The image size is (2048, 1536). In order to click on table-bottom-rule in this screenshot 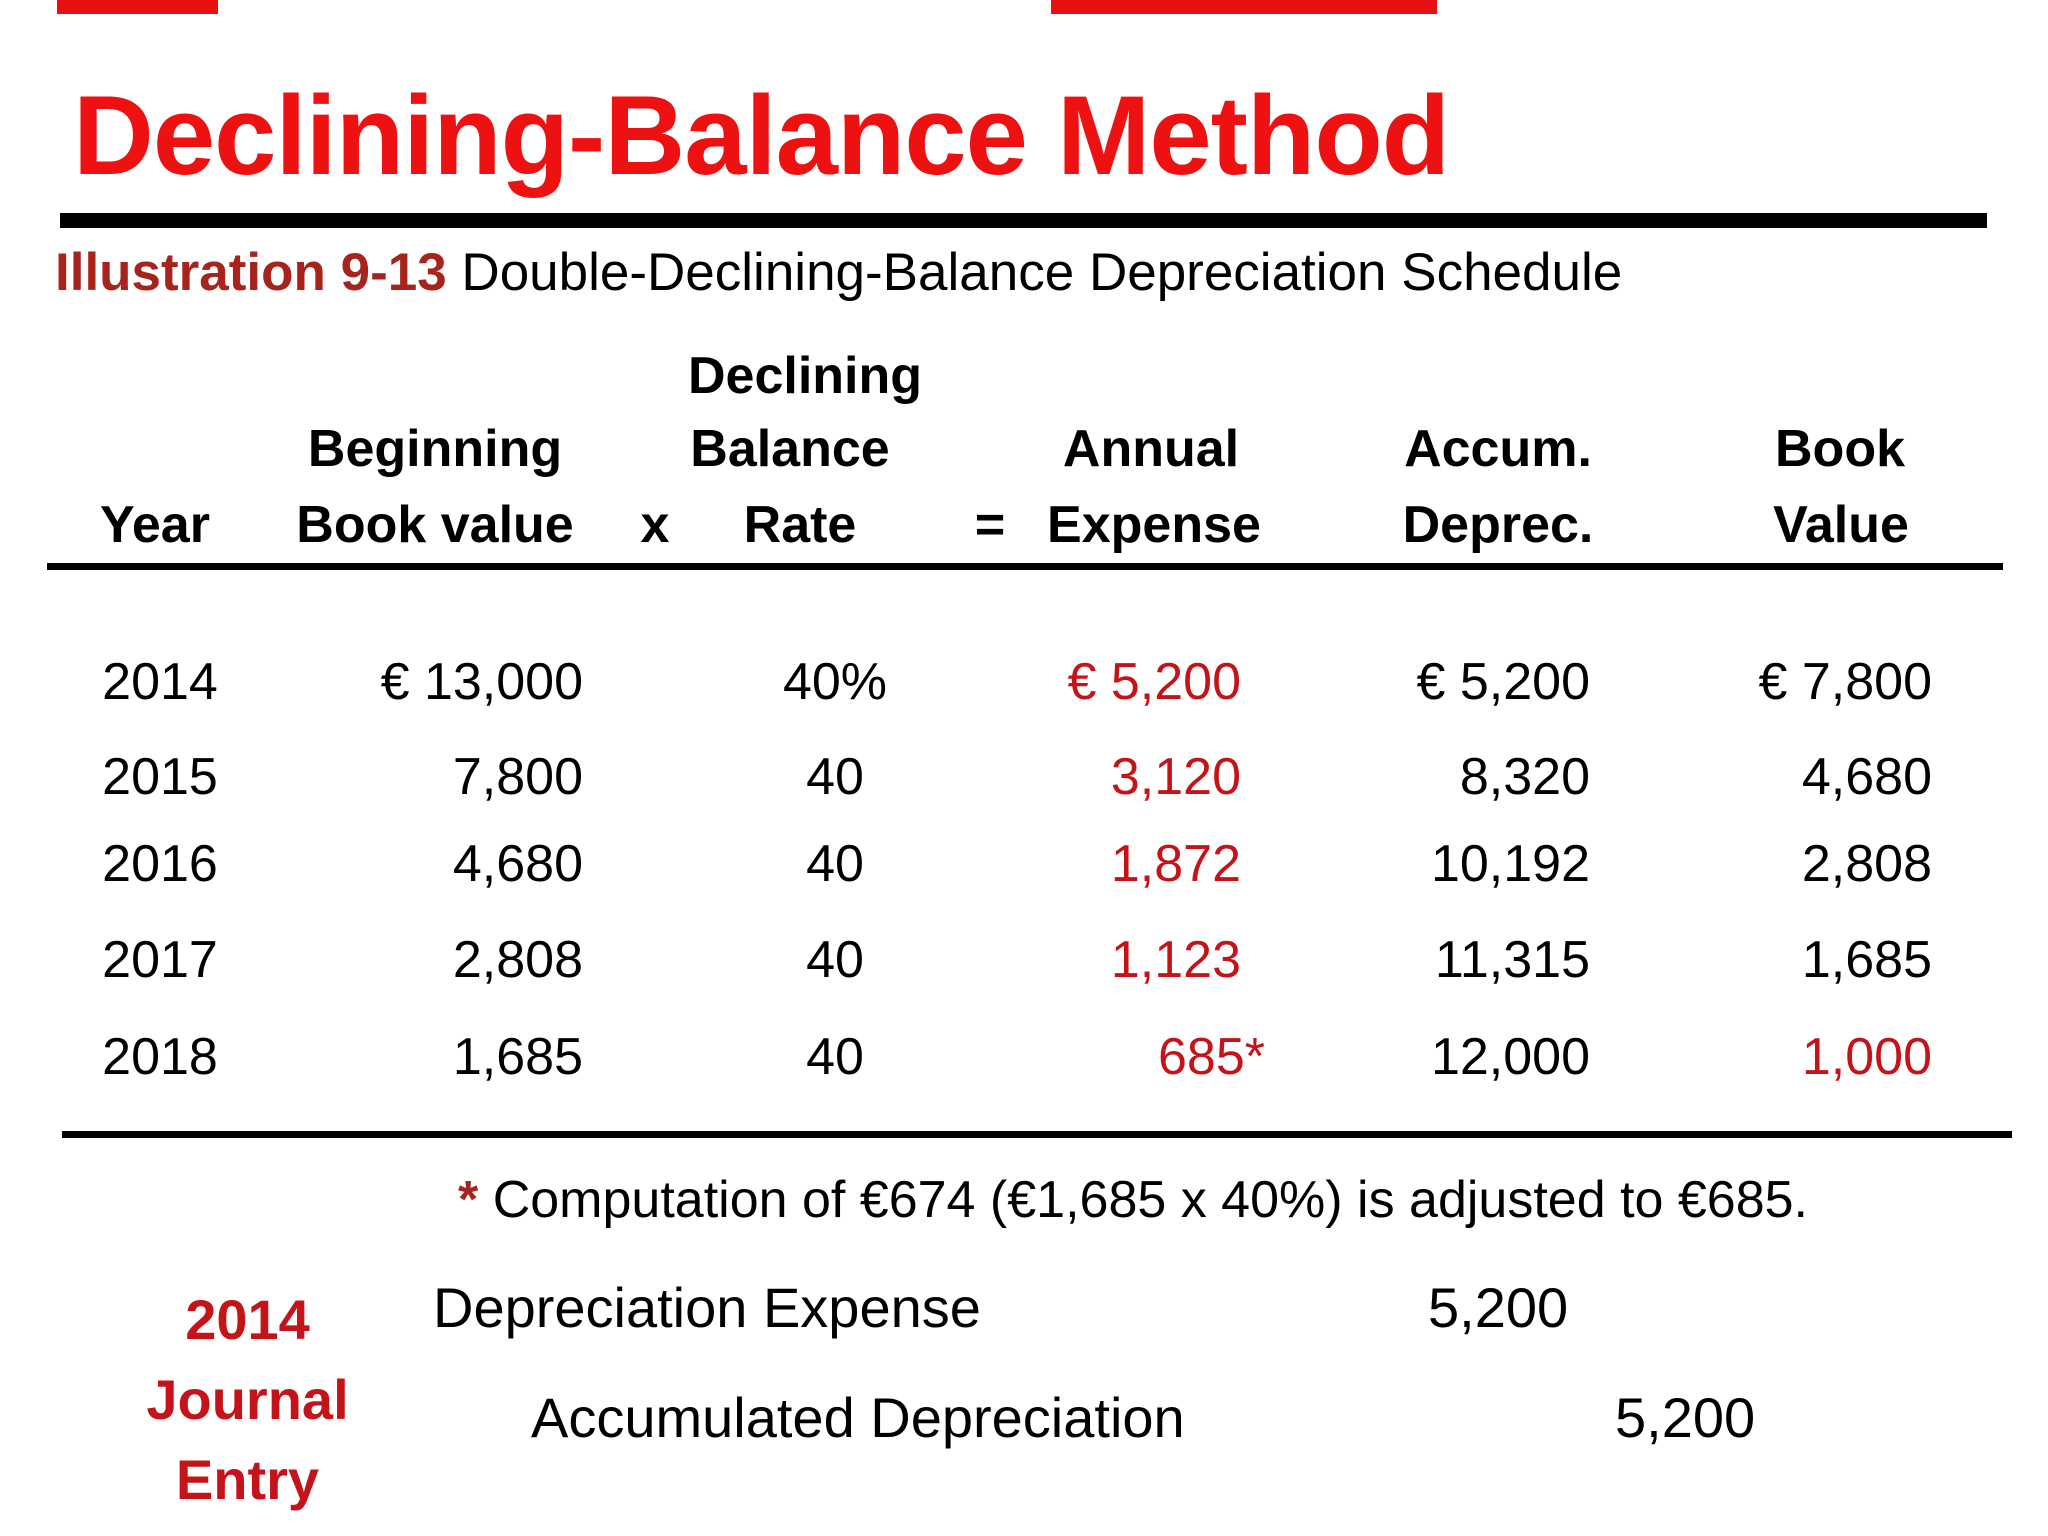, I will do `click(1037, 1134)`.